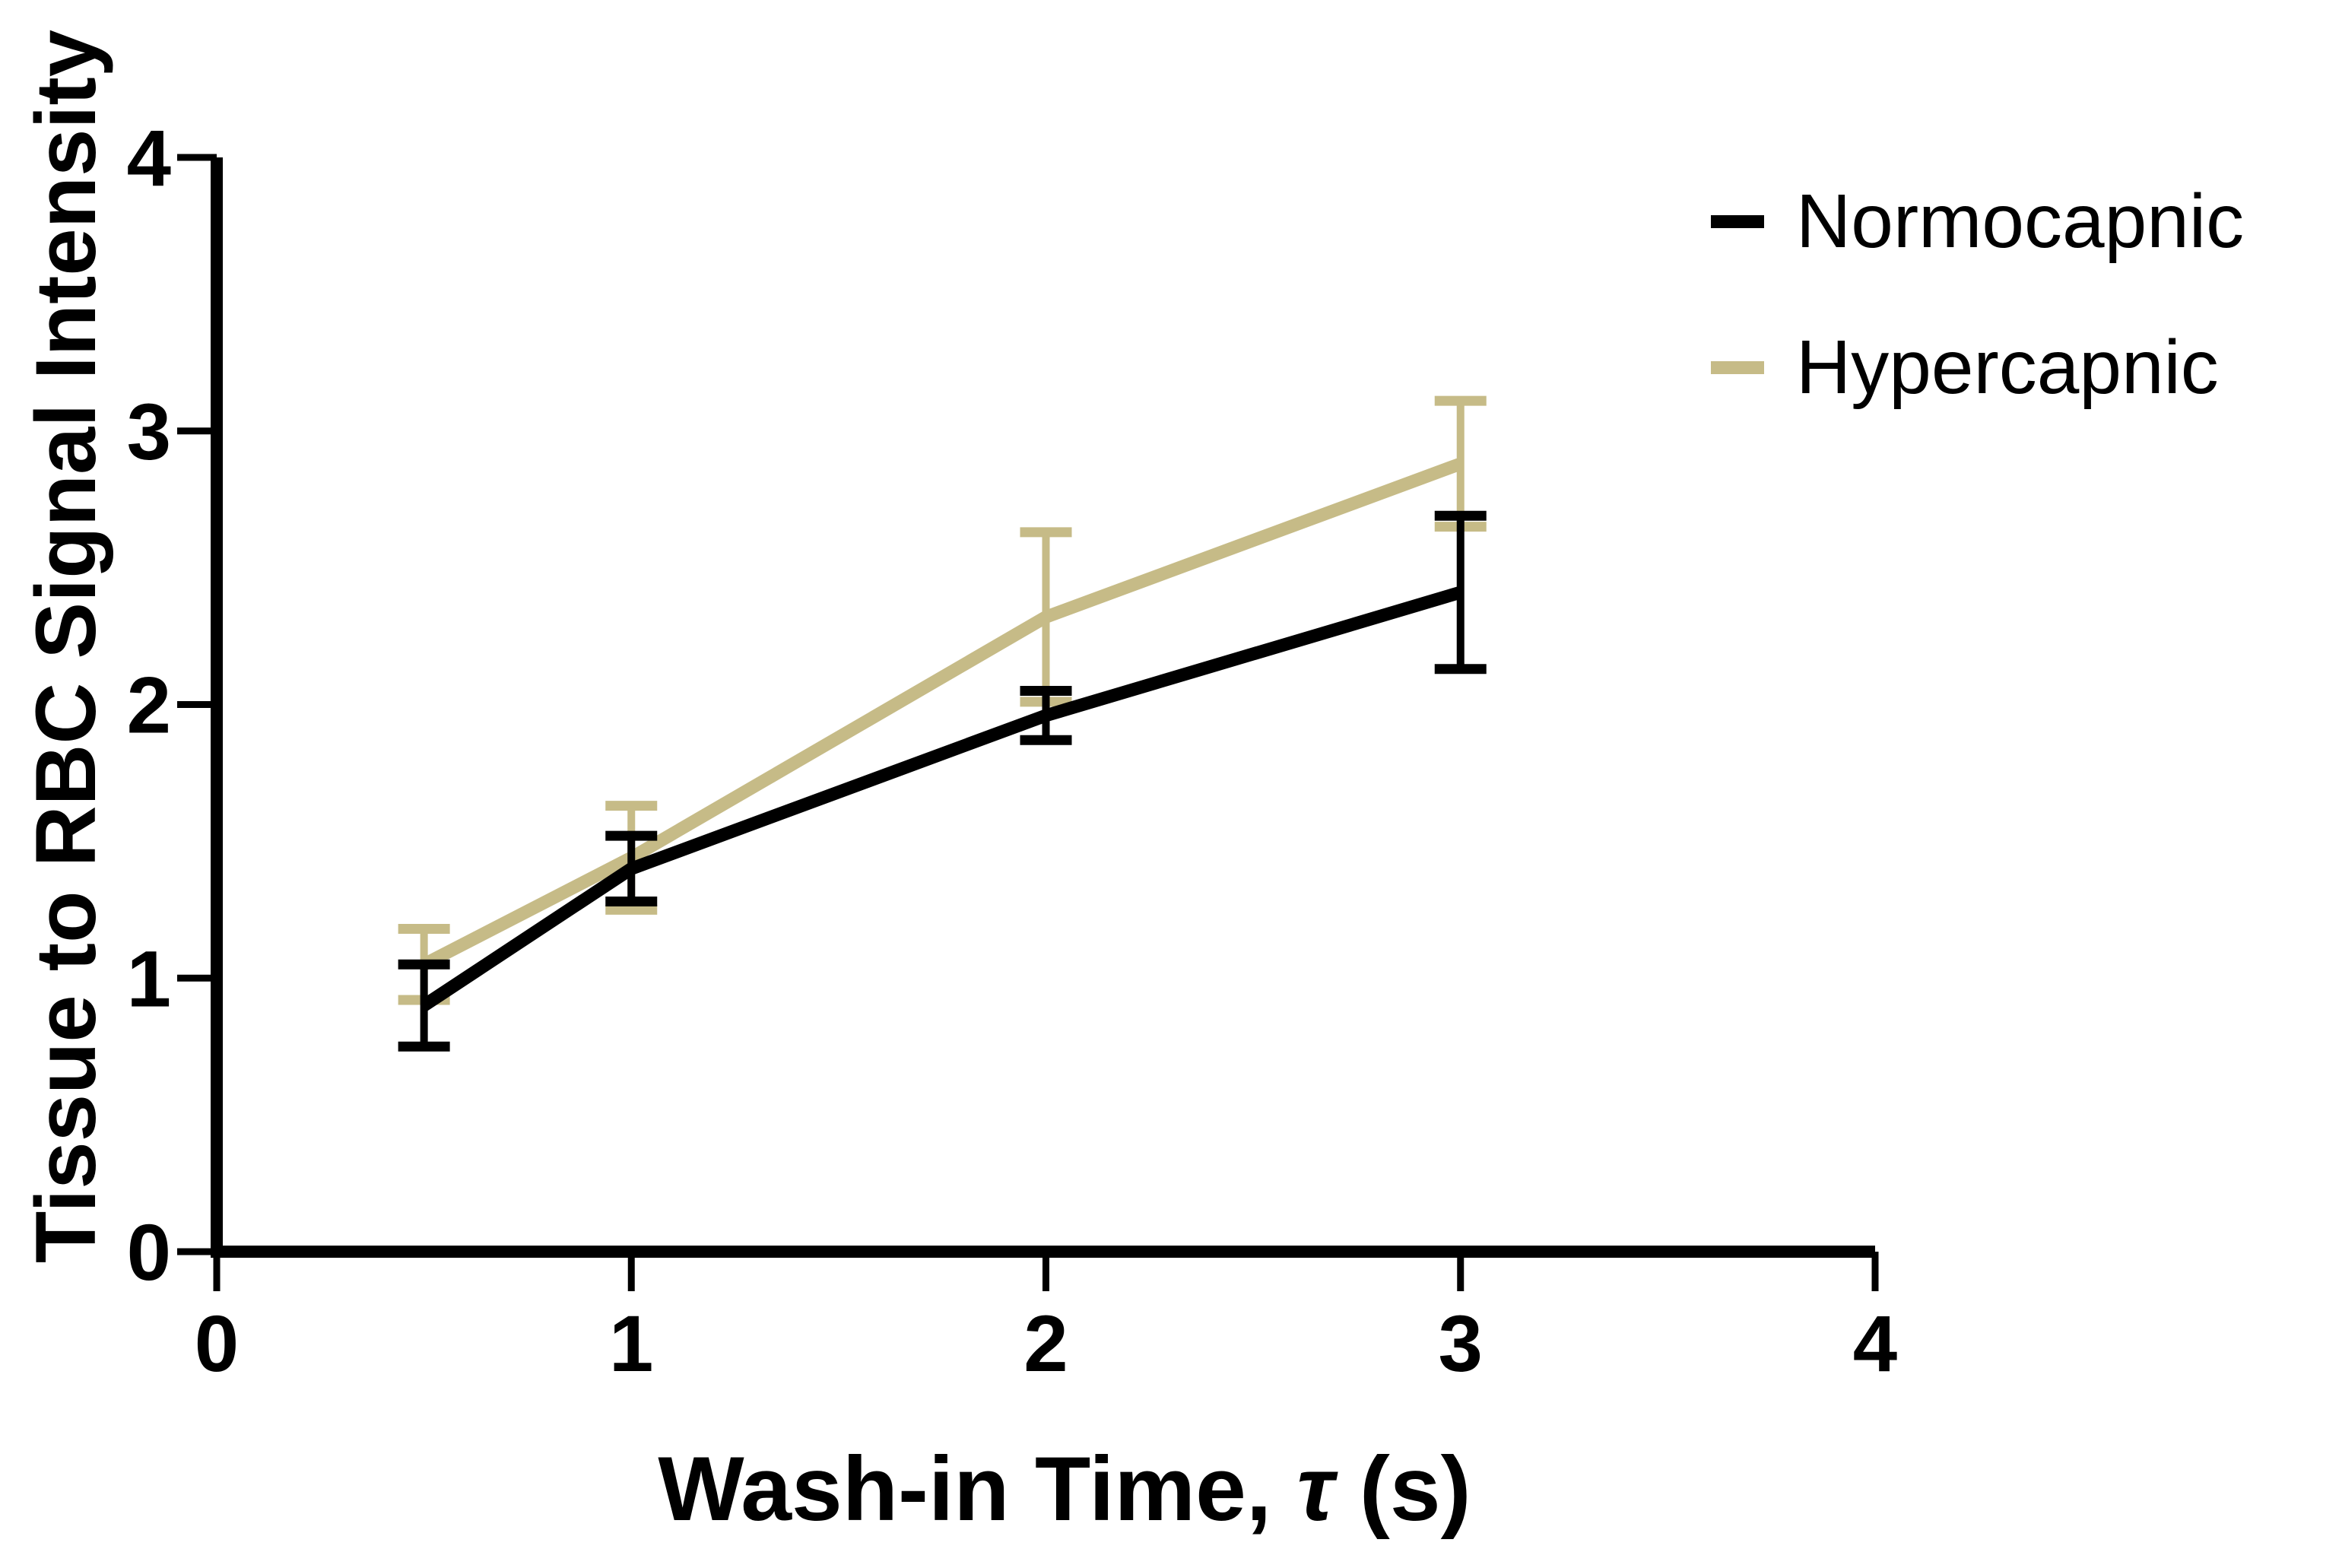 The width and height of the screenshot is (2342, 1568). Describe the element at coordinates (149, 707) in the screenshot. I see `y-tick-label: 2` at that location.